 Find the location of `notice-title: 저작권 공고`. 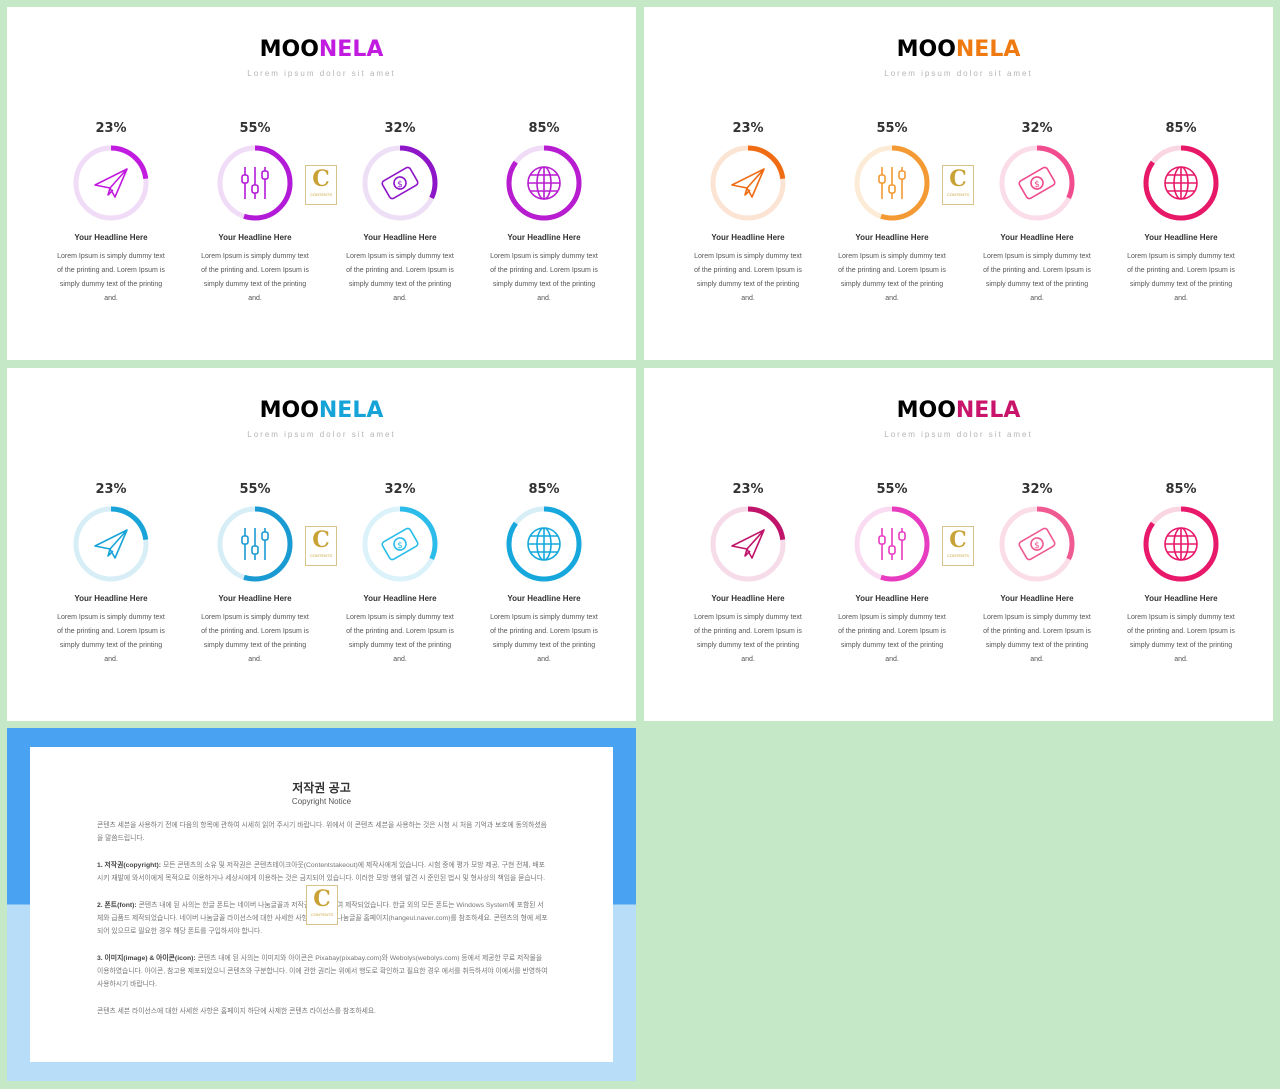

notice-title: 저작권 공고 is located at coordinates (321, 788).